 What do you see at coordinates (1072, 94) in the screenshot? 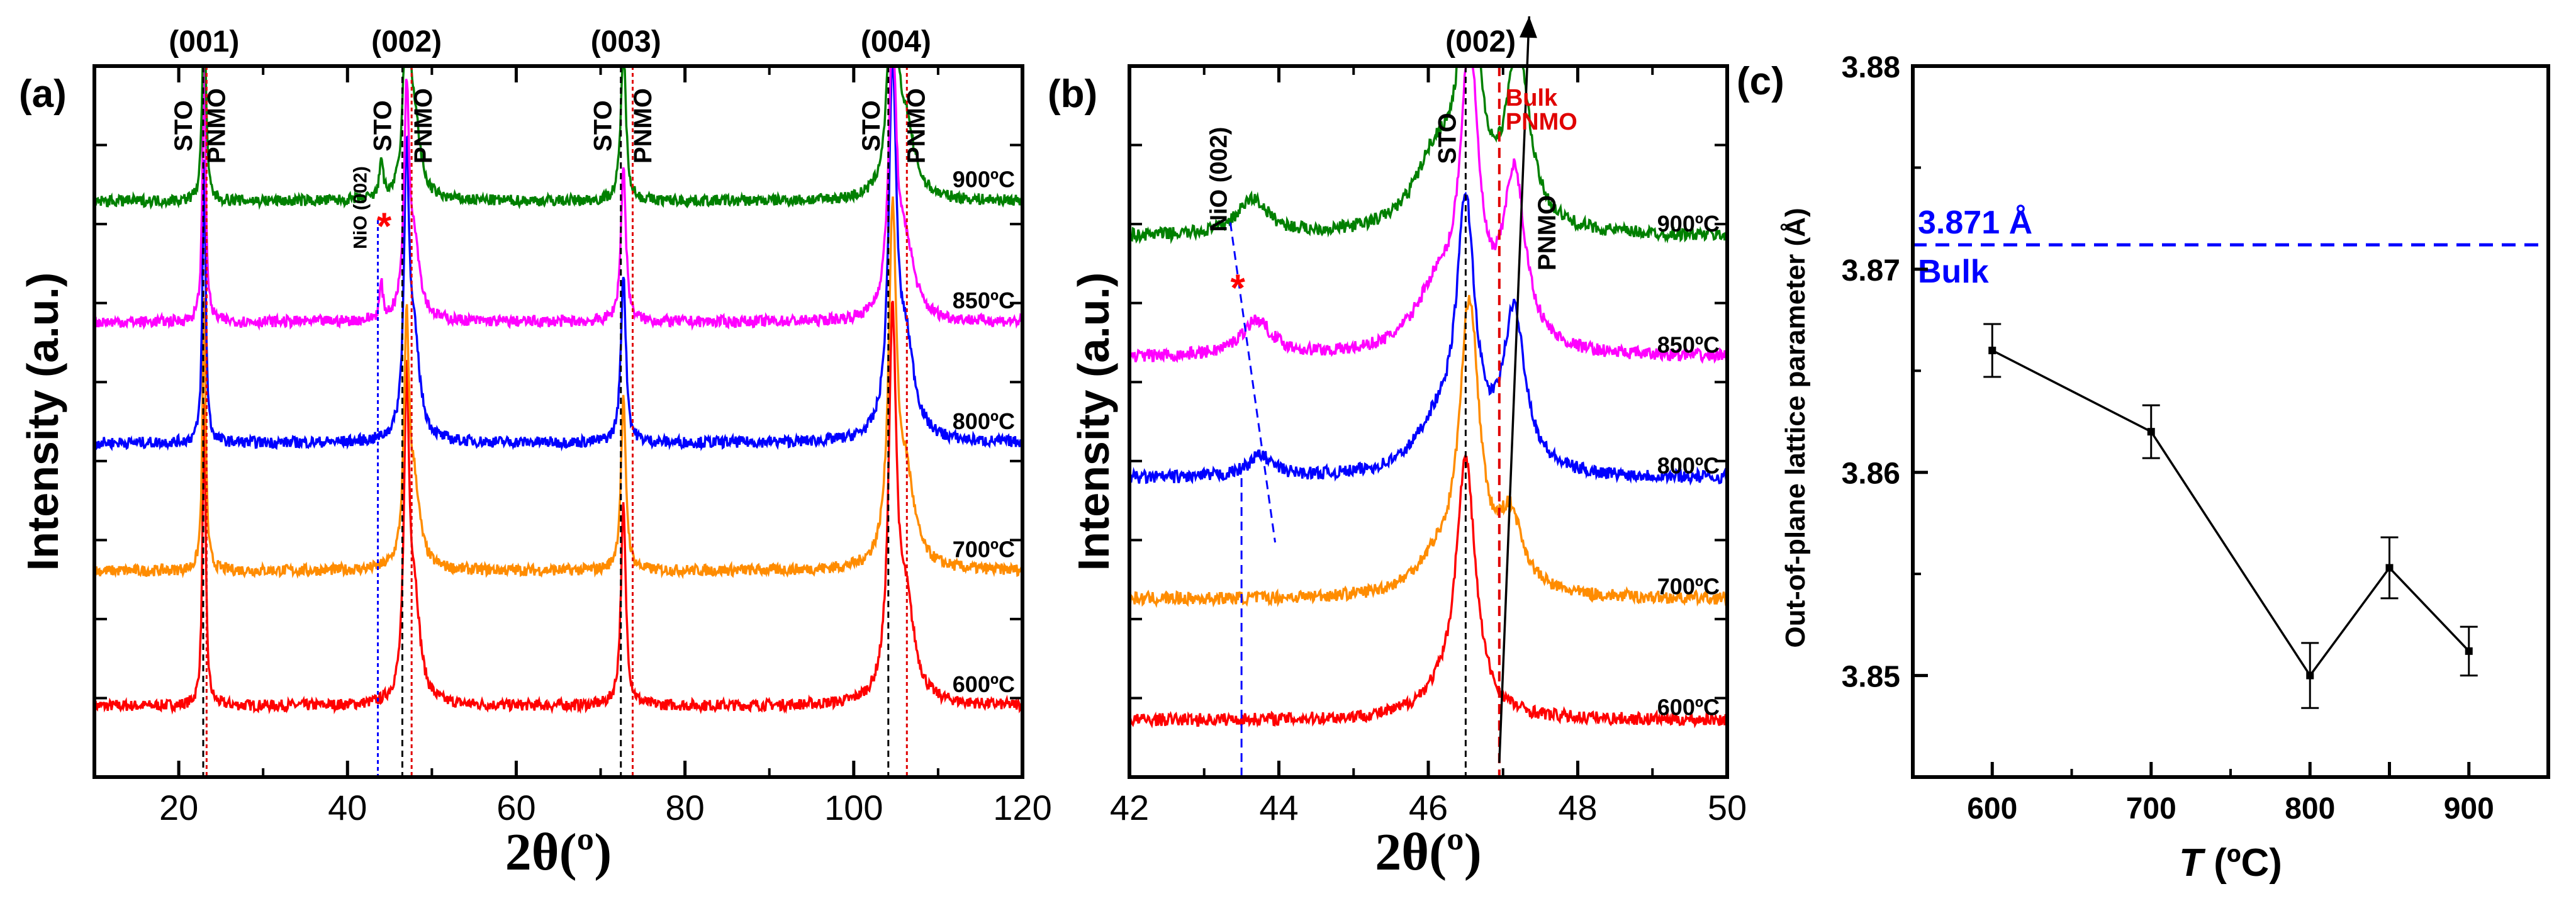
I see `panel-label: (b)` at bounding box center [1072, 94].